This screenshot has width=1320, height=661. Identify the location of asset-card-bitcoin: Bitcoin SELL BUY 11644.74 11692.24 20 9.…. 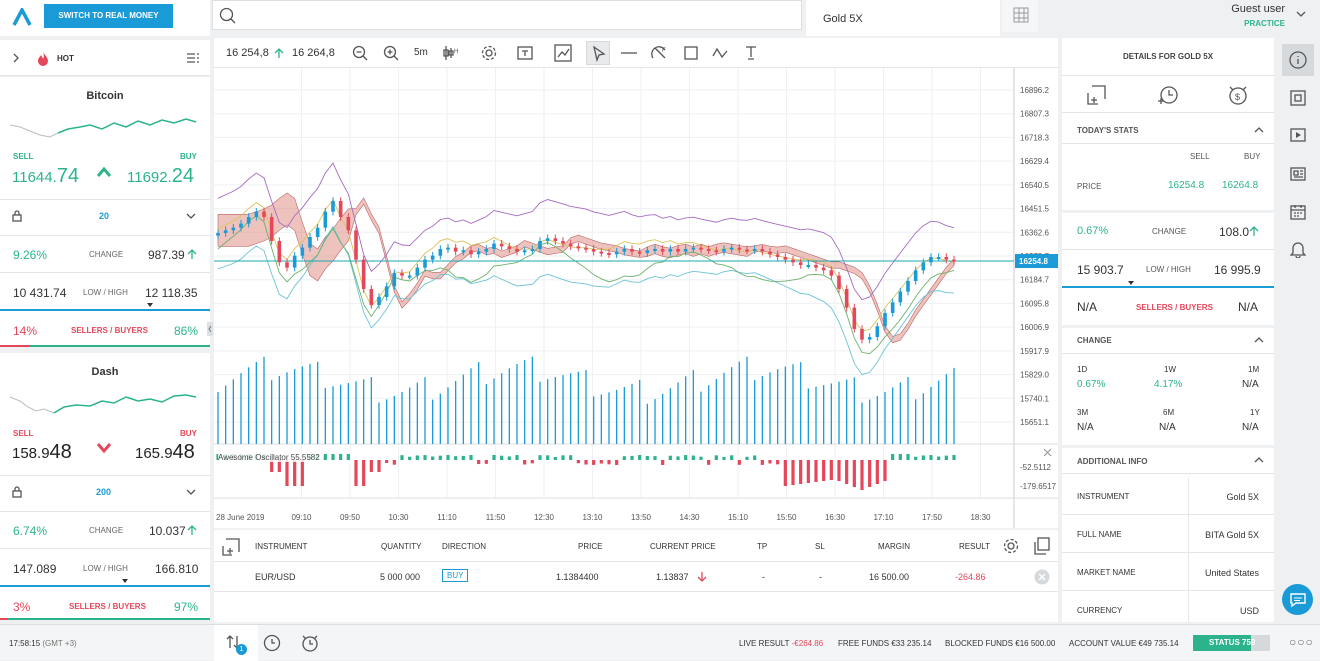
(105, 212).